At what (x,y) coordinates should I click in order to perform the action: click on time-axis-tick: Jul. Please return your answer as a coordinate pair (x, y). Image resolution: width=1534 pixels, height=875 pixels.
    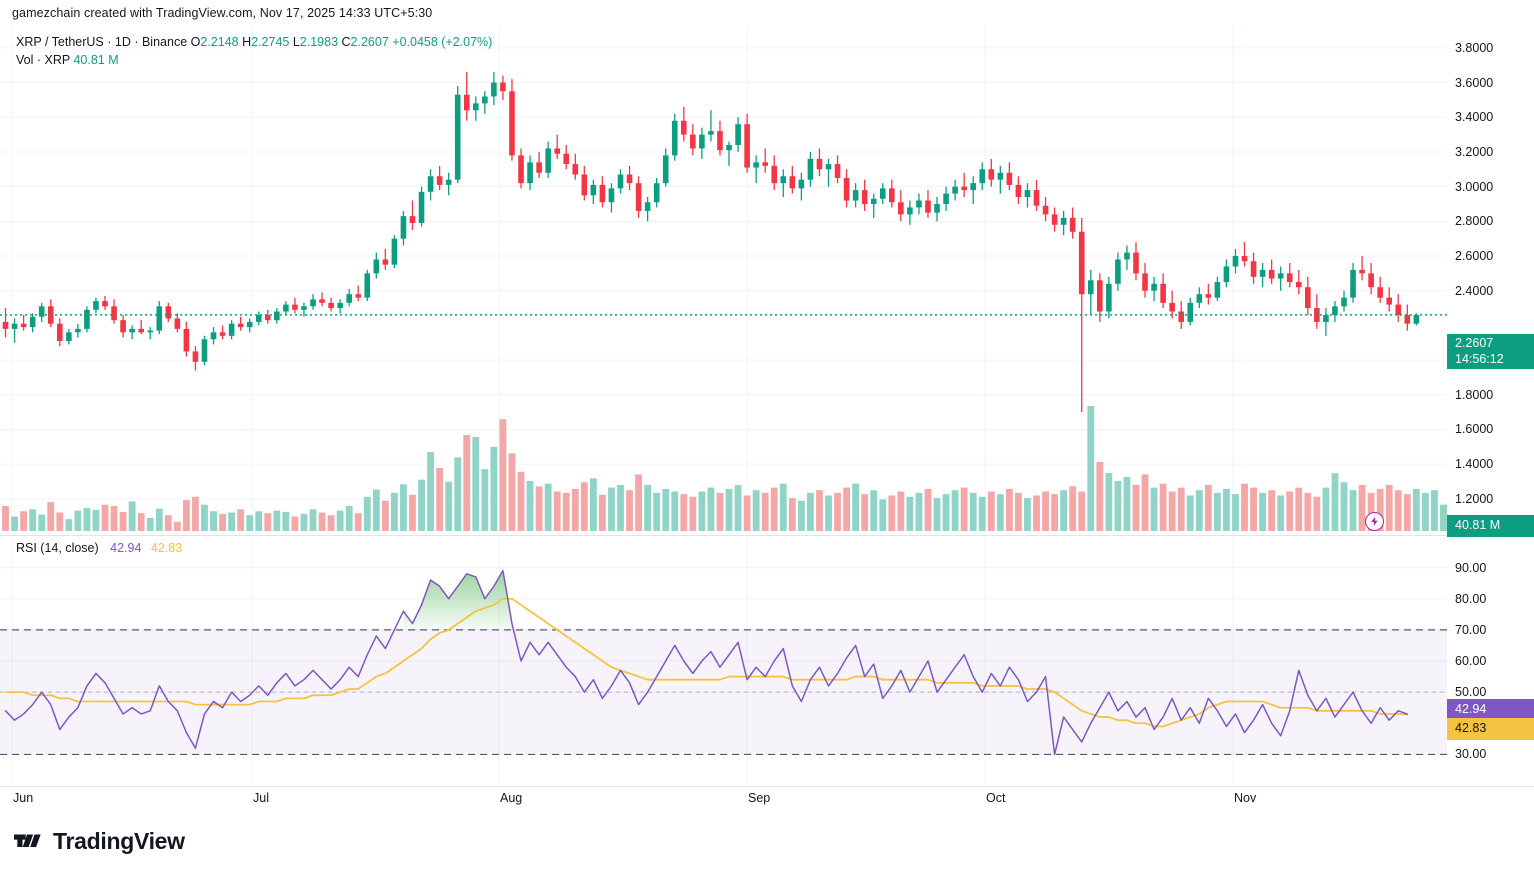
    Looking at the image, I should click on (261, 798).